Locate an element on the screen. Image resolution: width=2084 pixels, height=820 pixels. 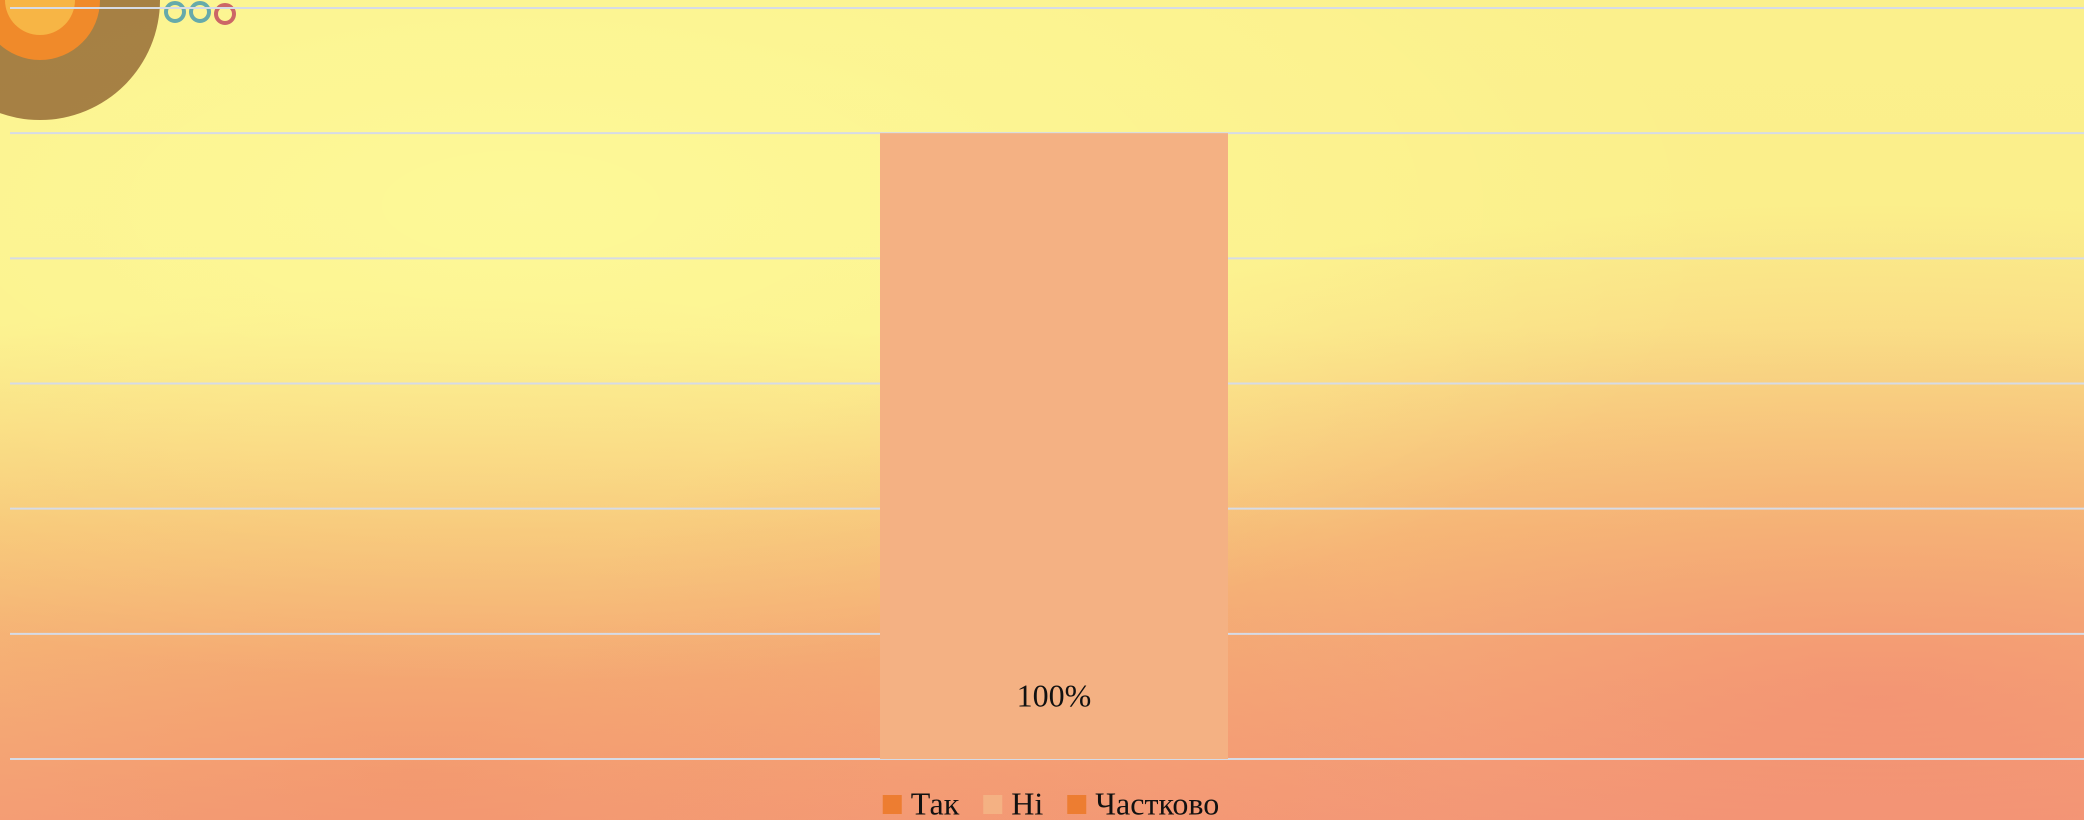
legend-label: Ні is located at coordinates (1027, 802).